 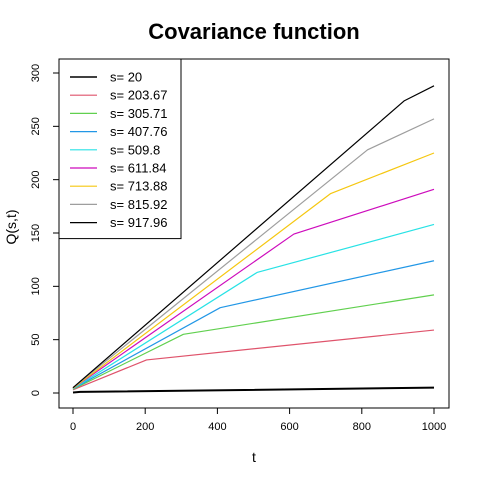 I want to click on x-axis-label: t, so click(x=254, y=457).